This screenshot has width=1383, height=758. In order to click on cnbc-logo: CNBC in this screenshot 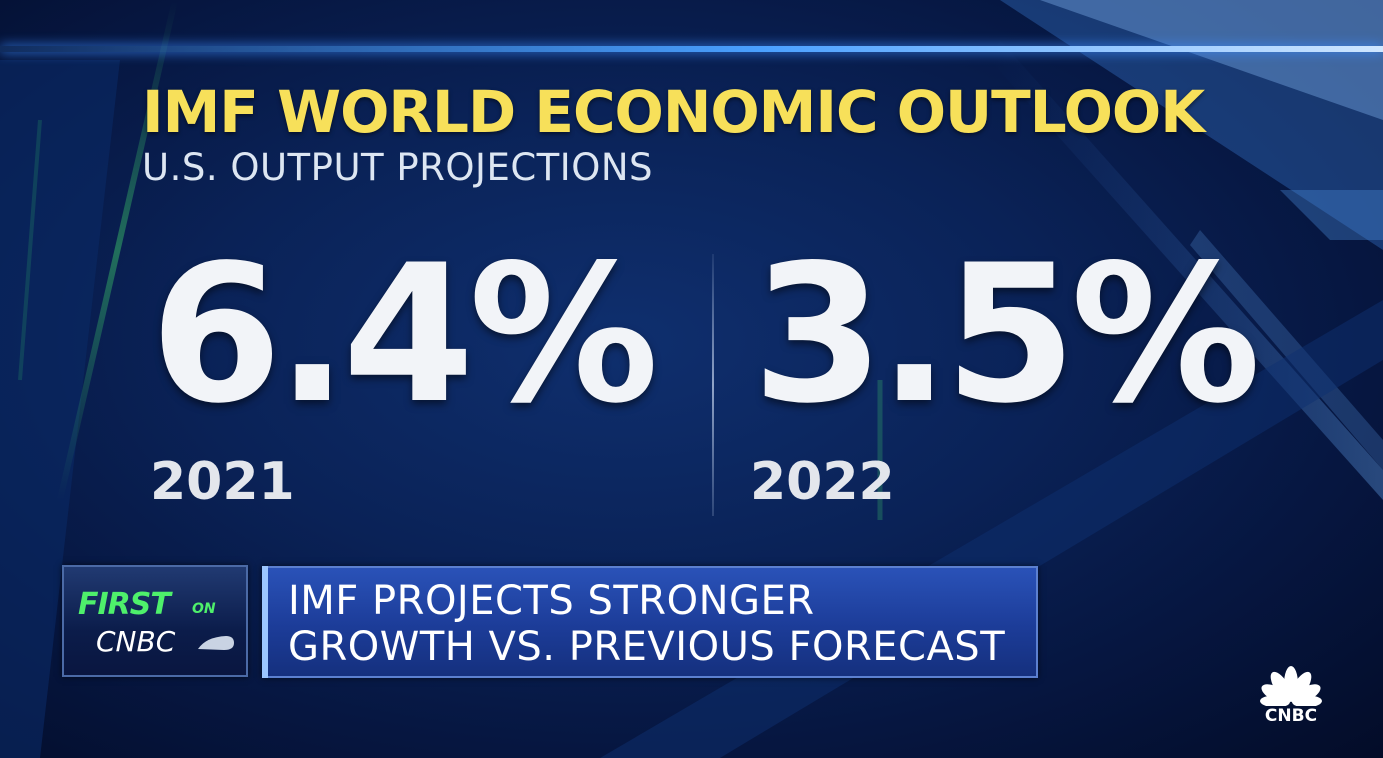, I will do `click(1291, 690)`.